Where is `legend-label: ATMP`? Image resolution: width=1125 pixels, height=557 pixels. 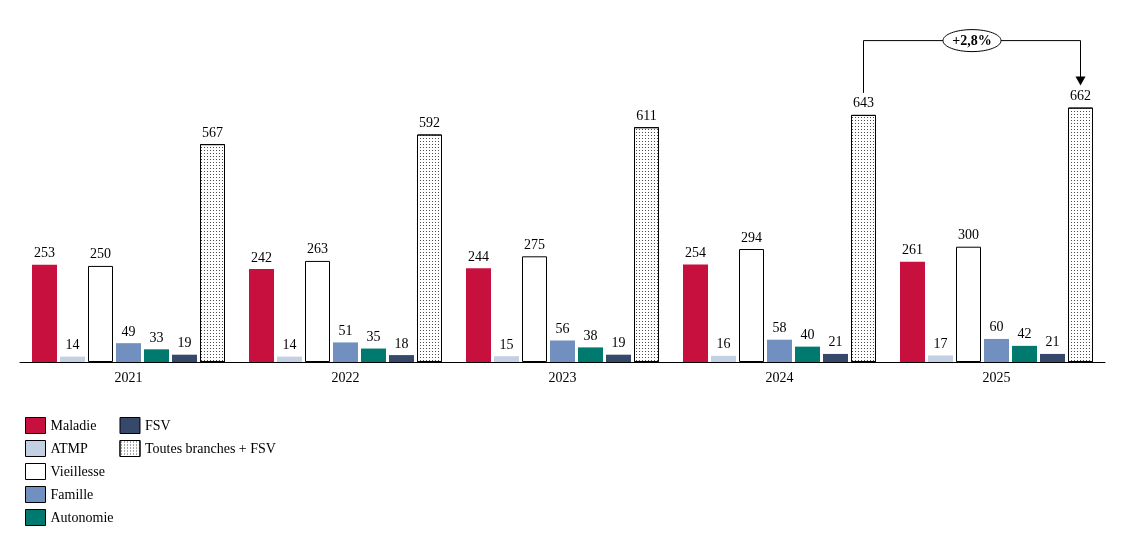
legend-label: ATMP is located at coordinates (69, 448).